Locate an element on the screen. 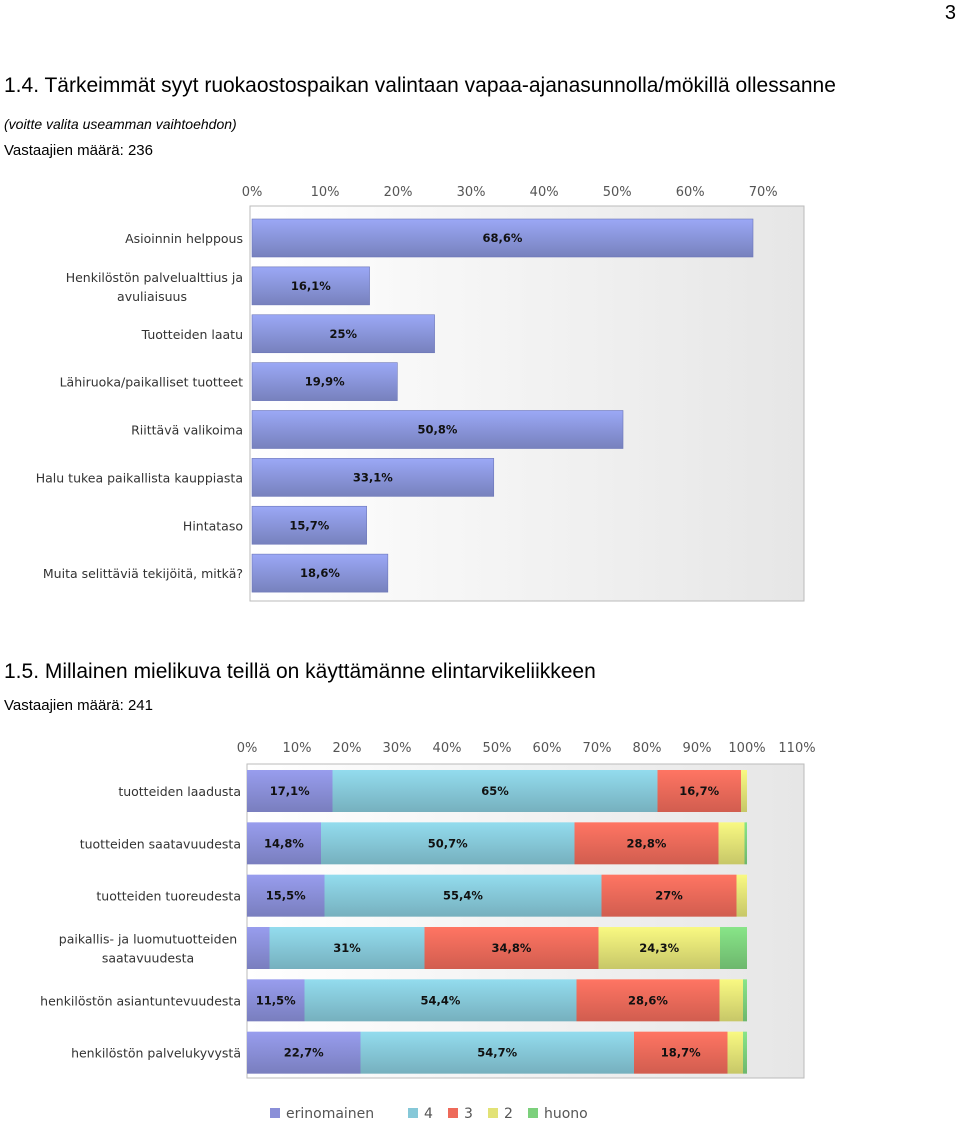 This screenshot has width=960, height=1125. data-label: 33,1% is located at coordinates (373, 477).